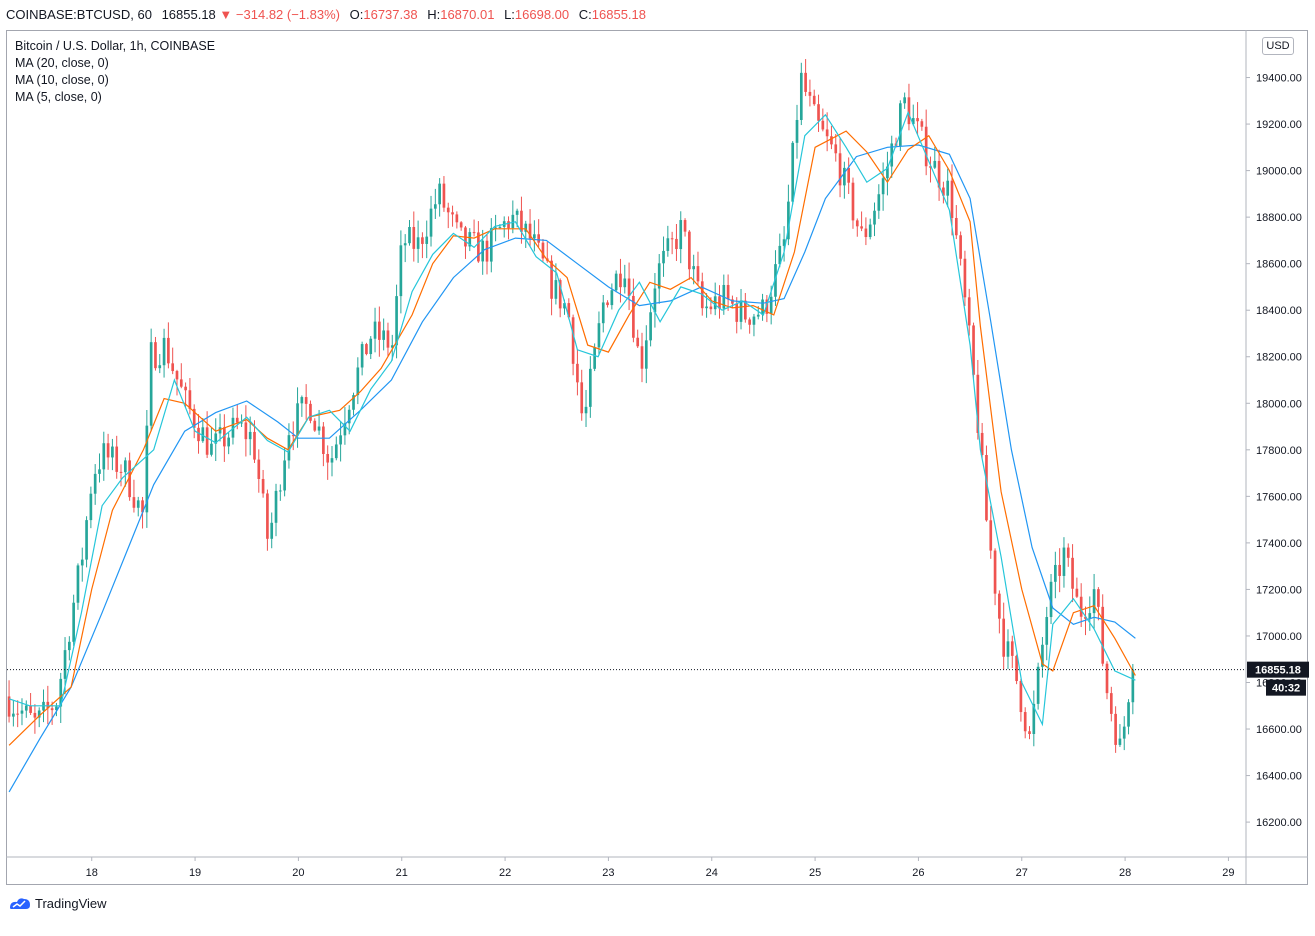 The height and width of the screenshot is (936, 1315). Describe the element at coordinates (509, 14) in the screenshot. I see `low-label: L:` at that location.